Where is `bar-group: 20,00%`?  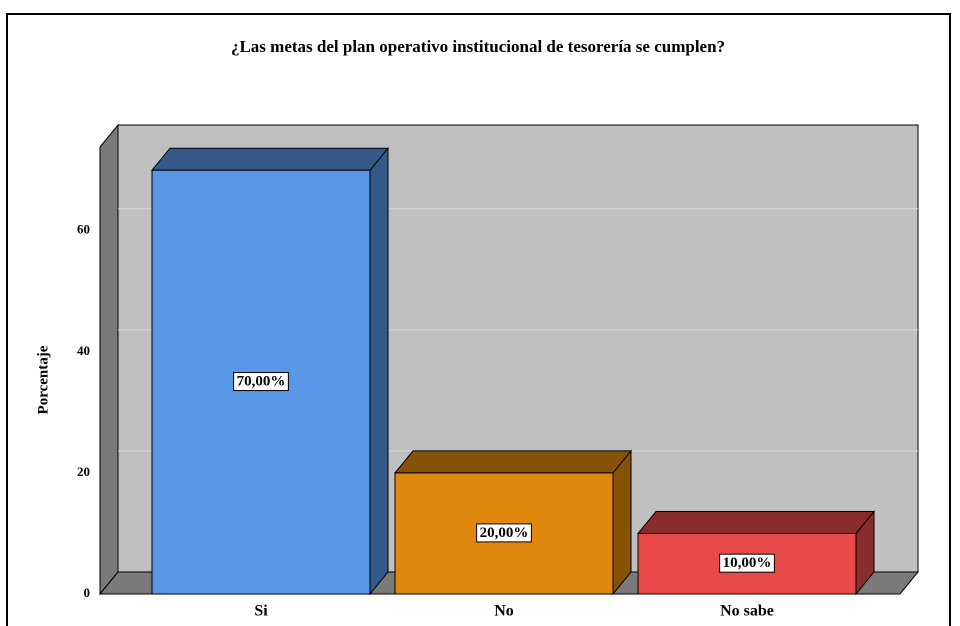
bar-group: 20,00% is located at coordinates (513, 522).